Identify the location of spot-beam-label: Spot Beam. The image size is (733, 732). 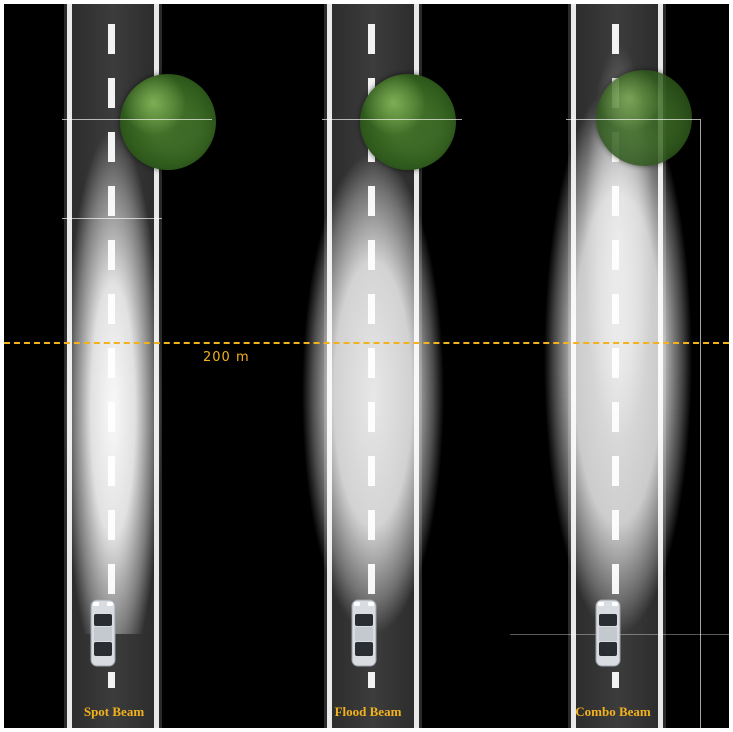
(114, 711).